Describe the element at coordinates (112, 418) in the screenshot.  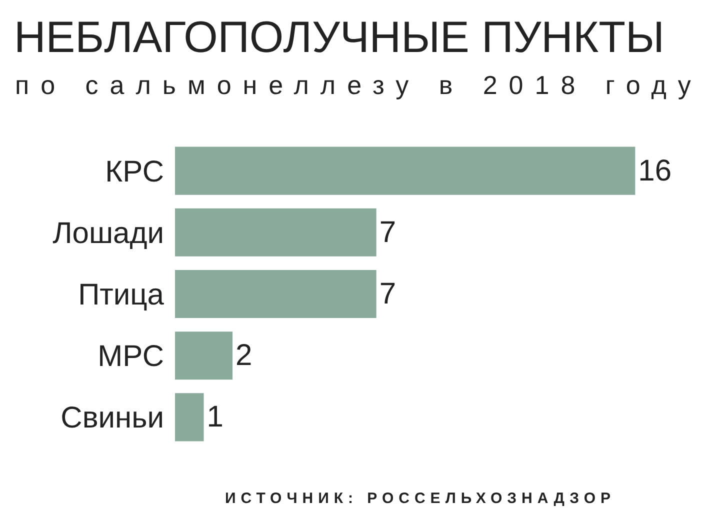
I see `y-tick-label: Свиньи` at that location.